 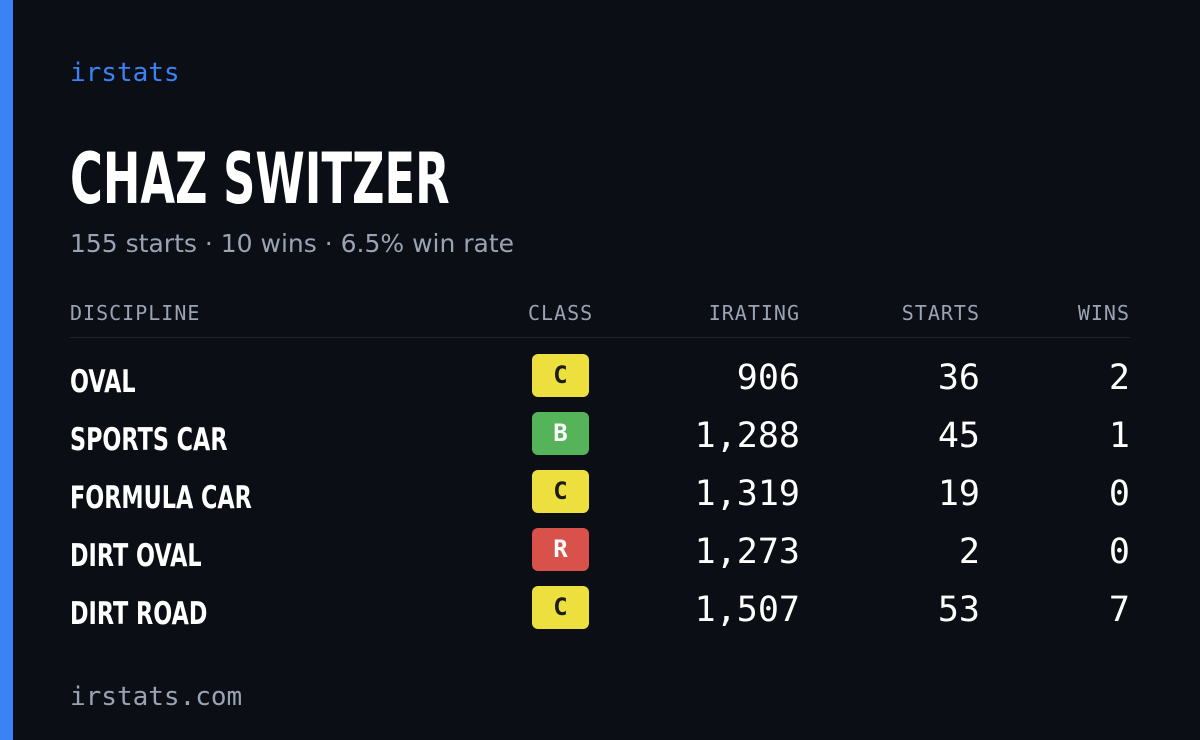 I want to click on class-badge: R, so click(x=560, y=549).